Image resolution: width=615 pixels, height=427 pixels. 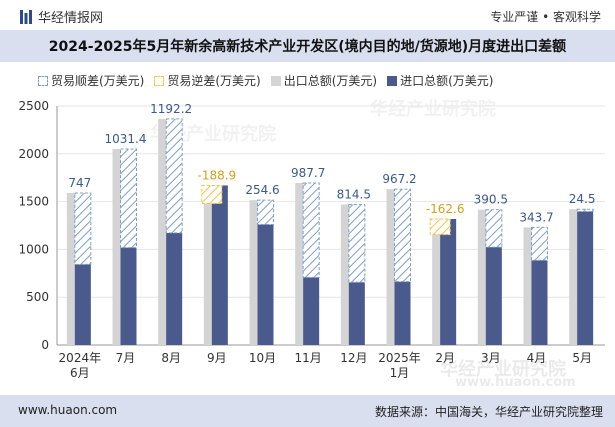 I want to click on y-tick-label: 1500, so click(x=33, y=202).